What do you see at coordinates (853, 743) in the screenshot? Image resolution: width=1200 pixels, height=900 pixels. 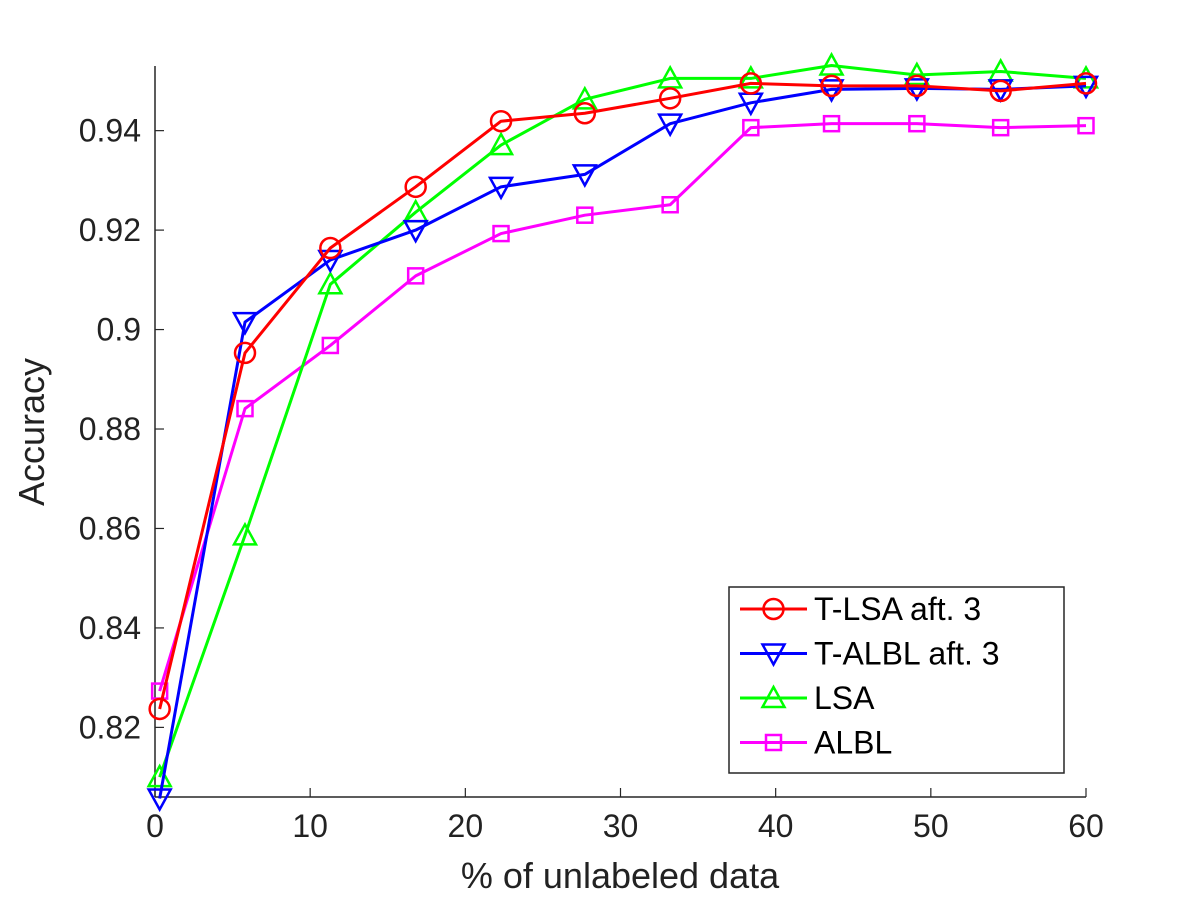 I see `legend-label: ALBL` at bounding box center [853, 743].